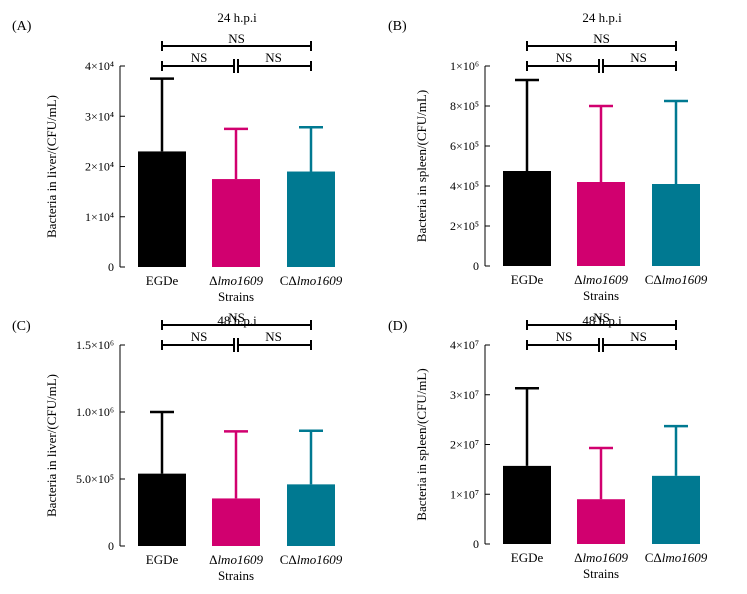  I want to click on y-tick-label: 1.5×10⁶, so click(95, 345).